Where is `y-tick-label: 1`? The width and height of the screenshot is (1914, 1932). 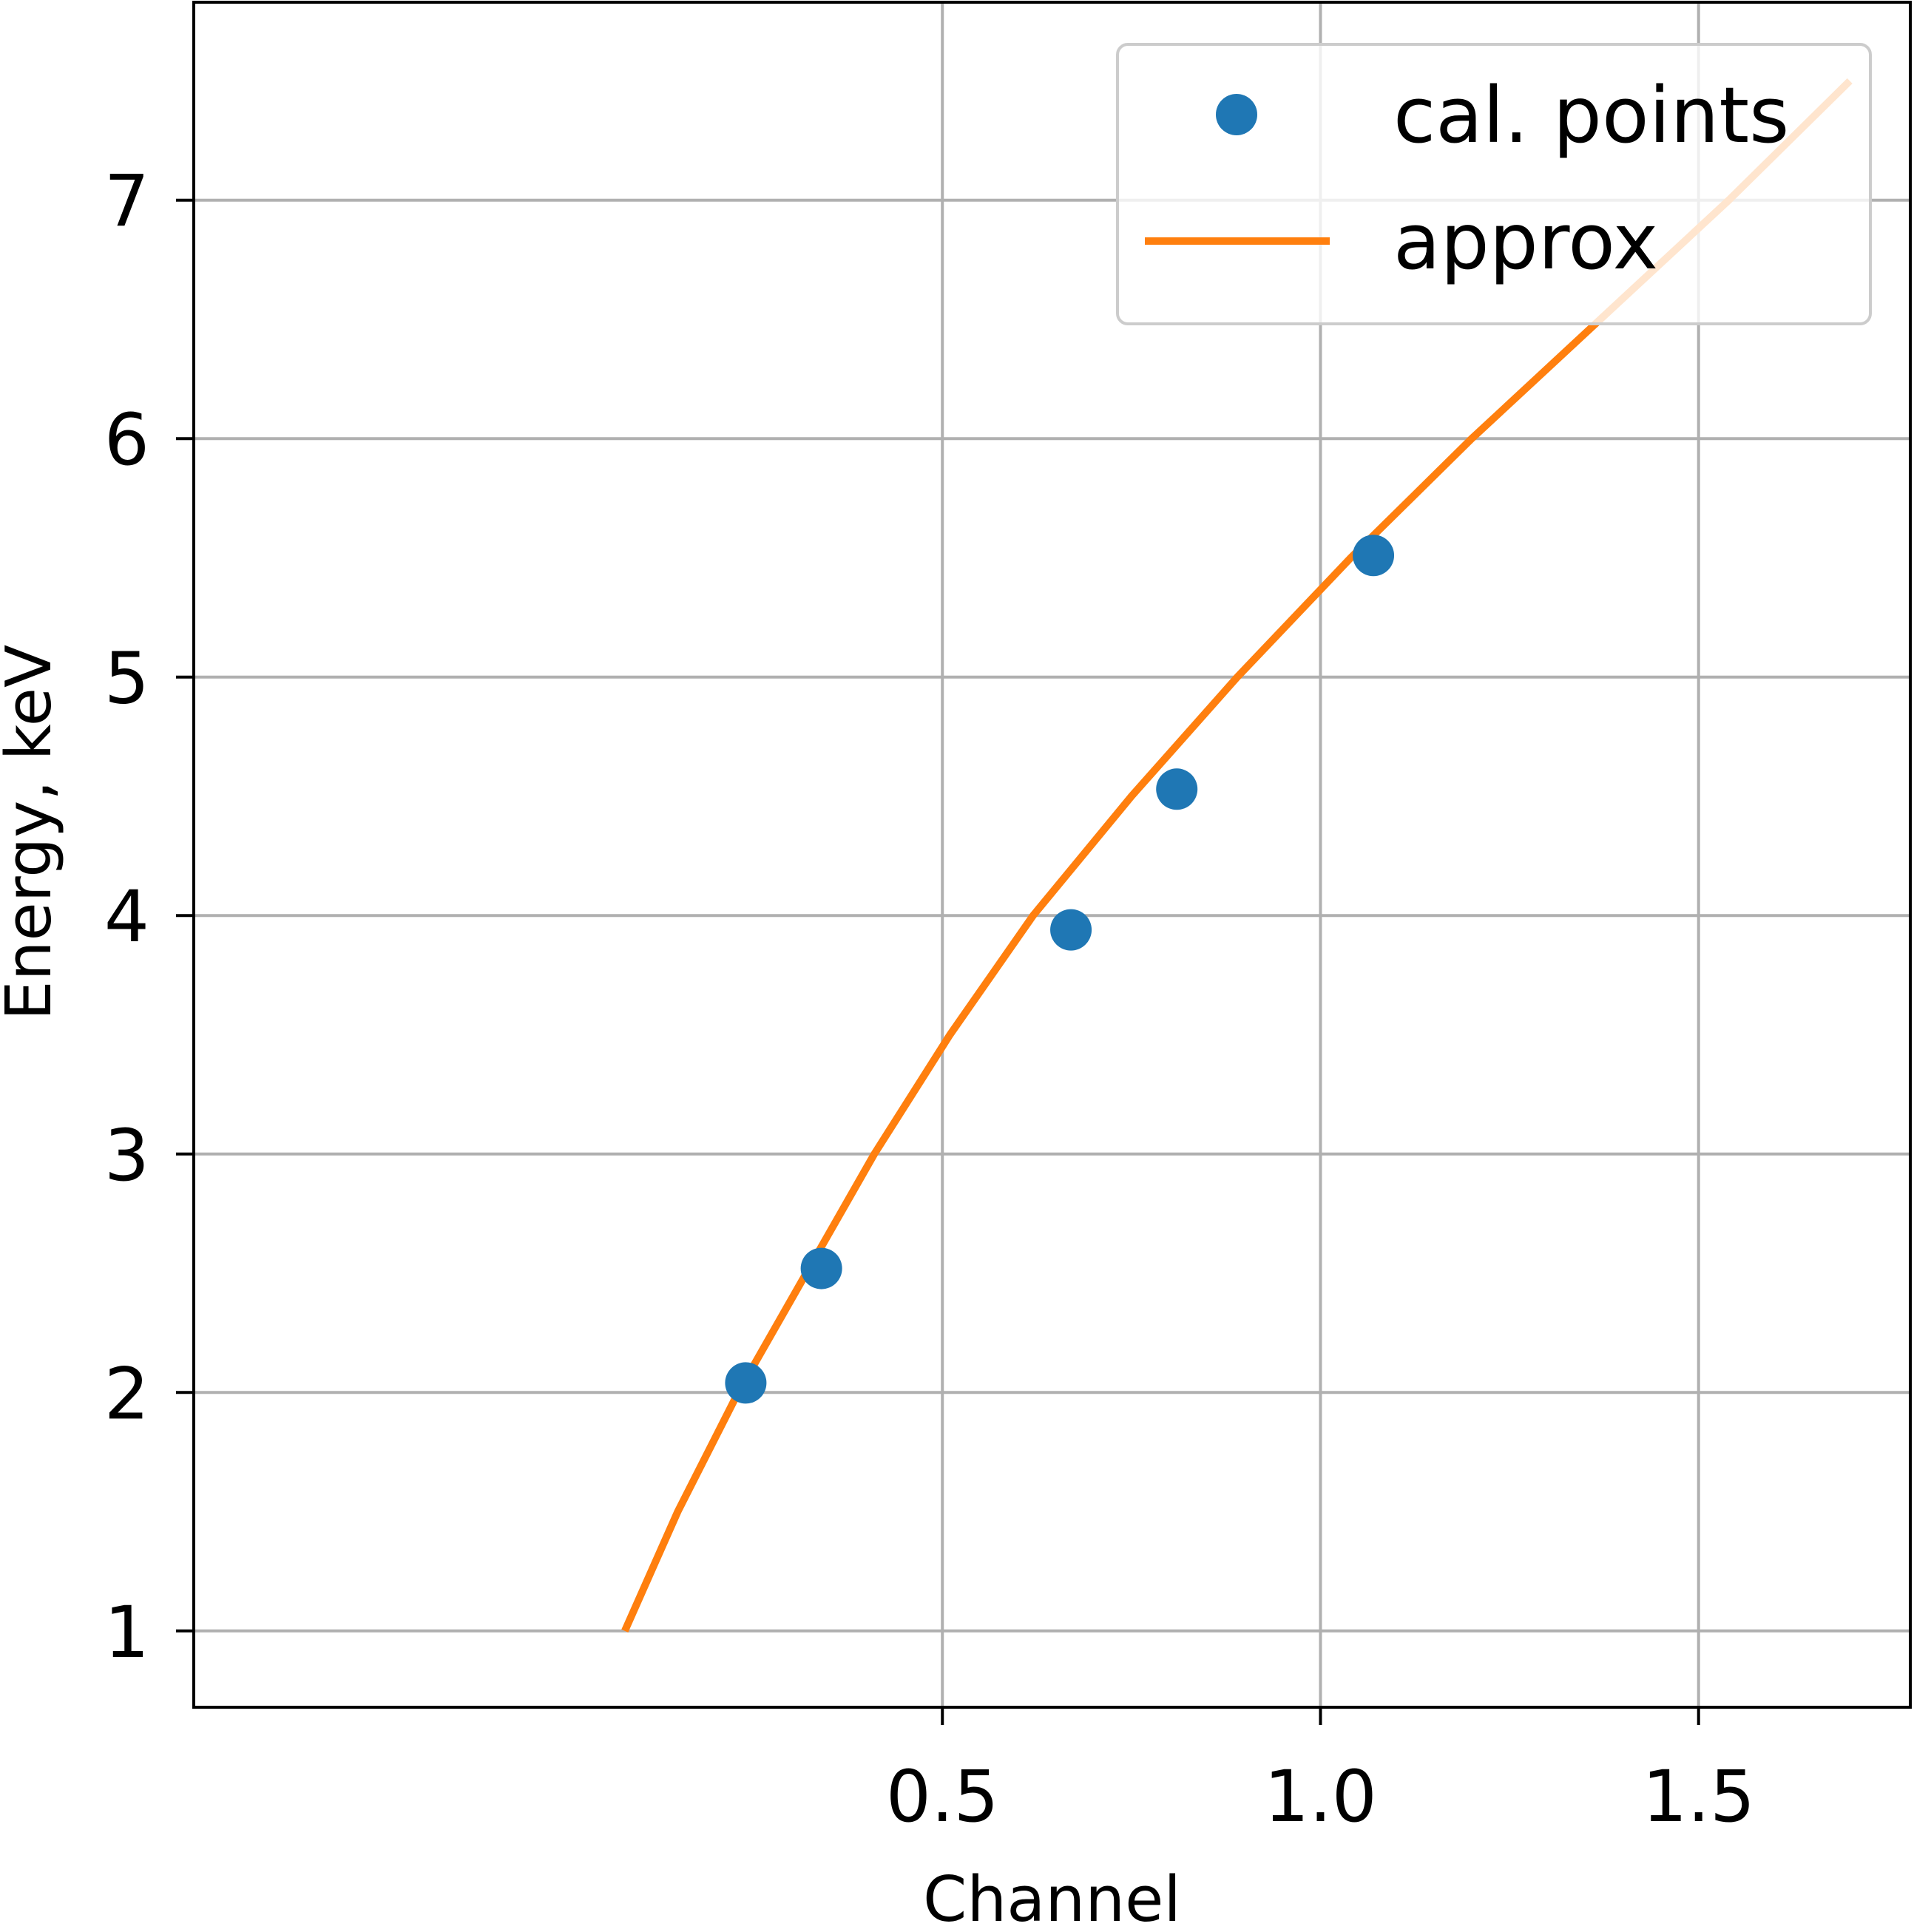
y-tick-label: 1 is located at coordinates (126, 1632).